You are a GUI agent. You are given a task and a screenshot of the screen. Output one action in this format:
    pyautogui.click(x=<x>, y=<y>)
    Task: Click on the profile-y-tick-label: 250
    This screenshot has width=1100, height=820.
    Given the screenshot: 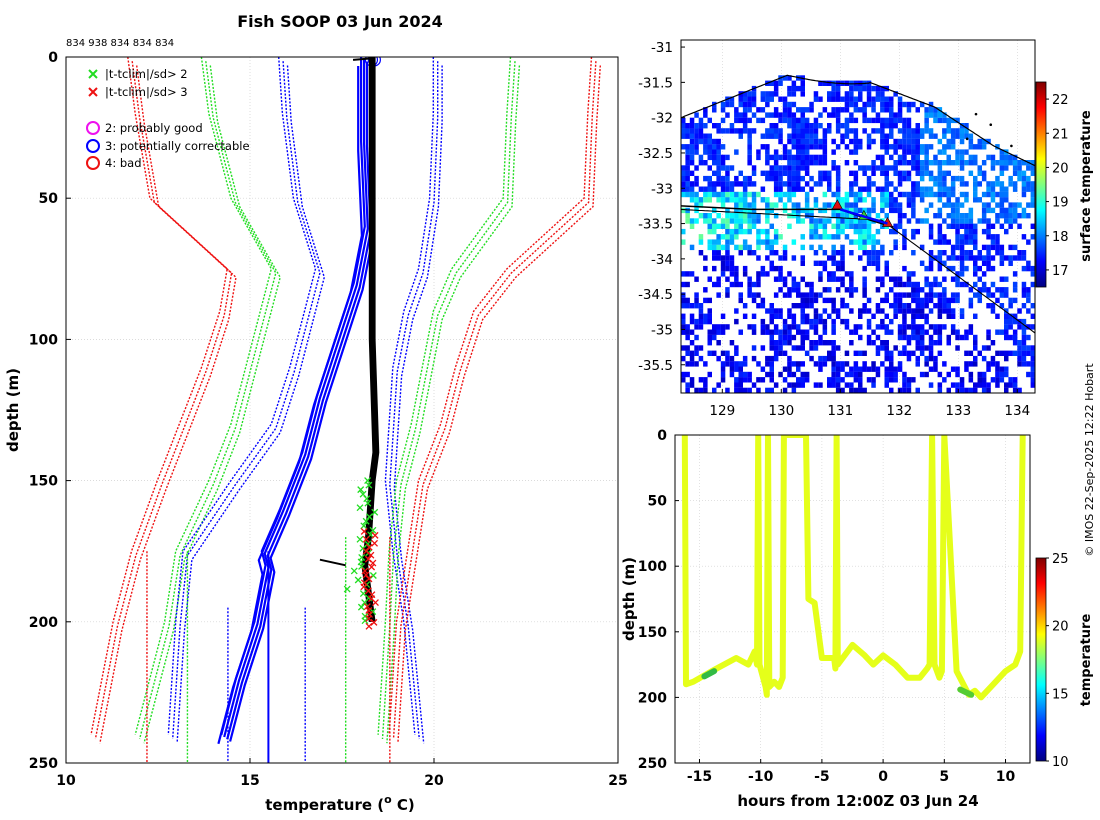 What is the action you would take?
    pyautogui.click(x=43, y=764)
    